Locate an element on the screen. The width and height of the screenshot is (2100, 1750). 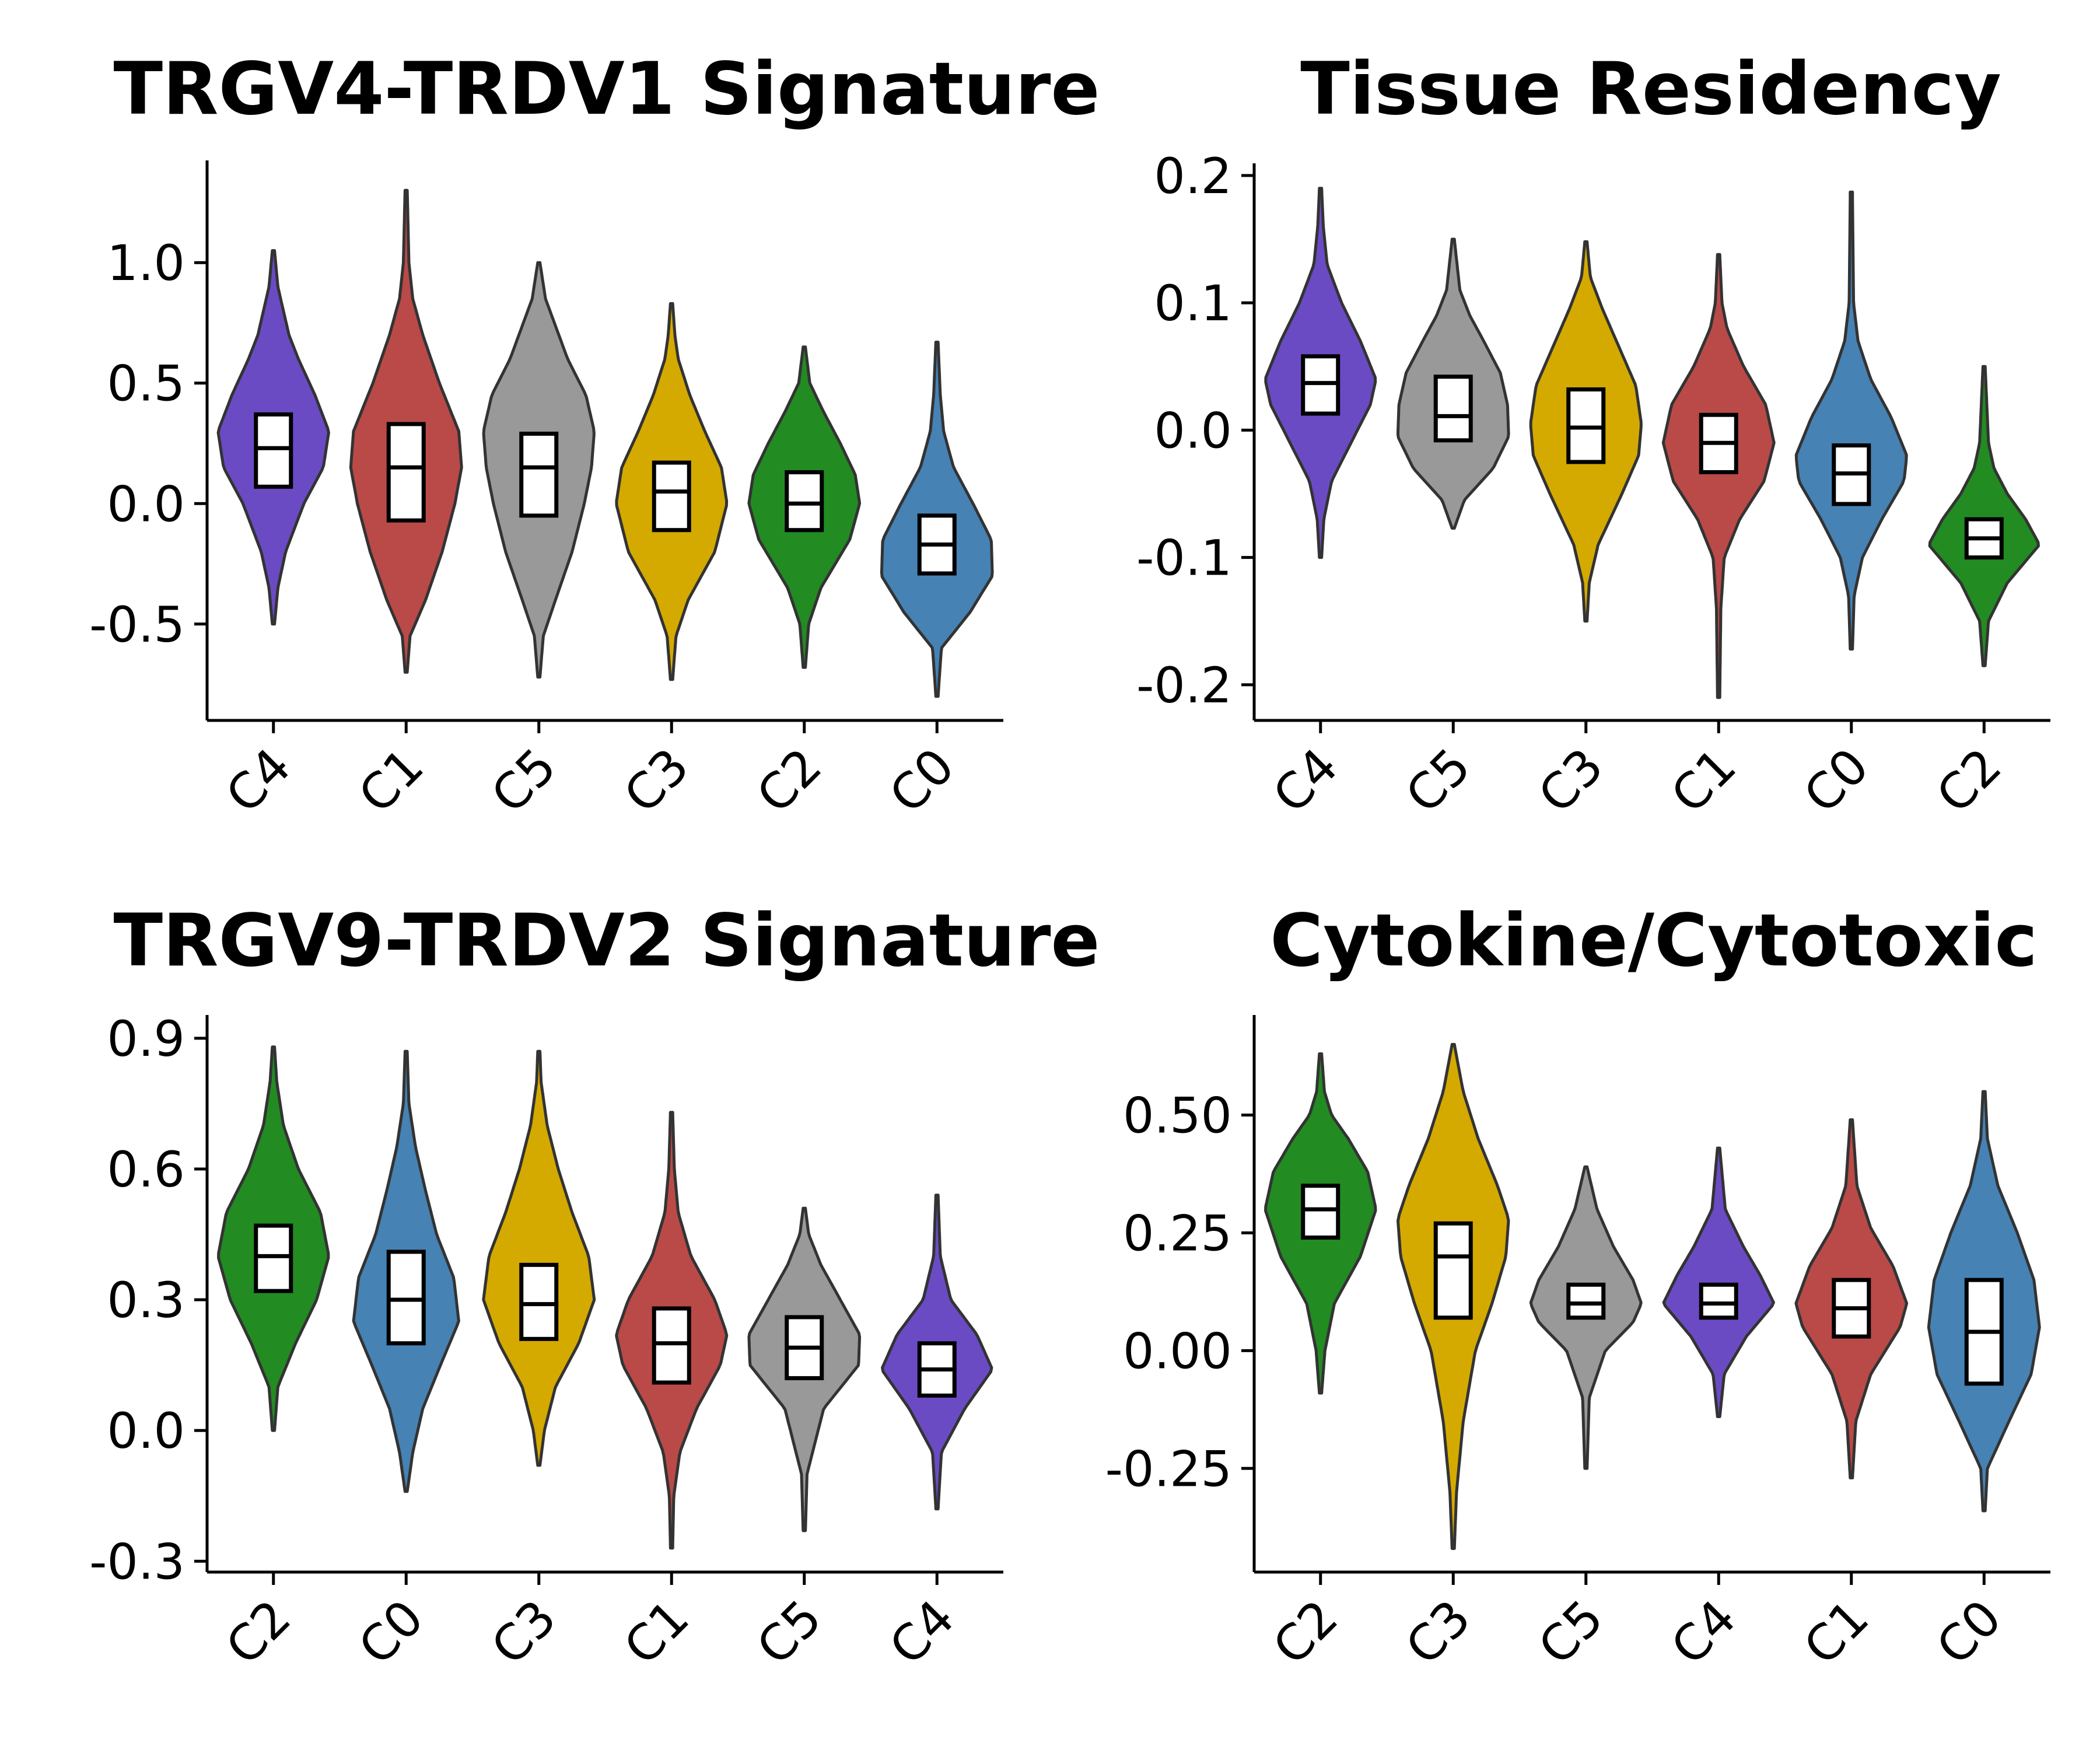
y-tick-label: 0.25 is located at coordinates (1177, 1233).